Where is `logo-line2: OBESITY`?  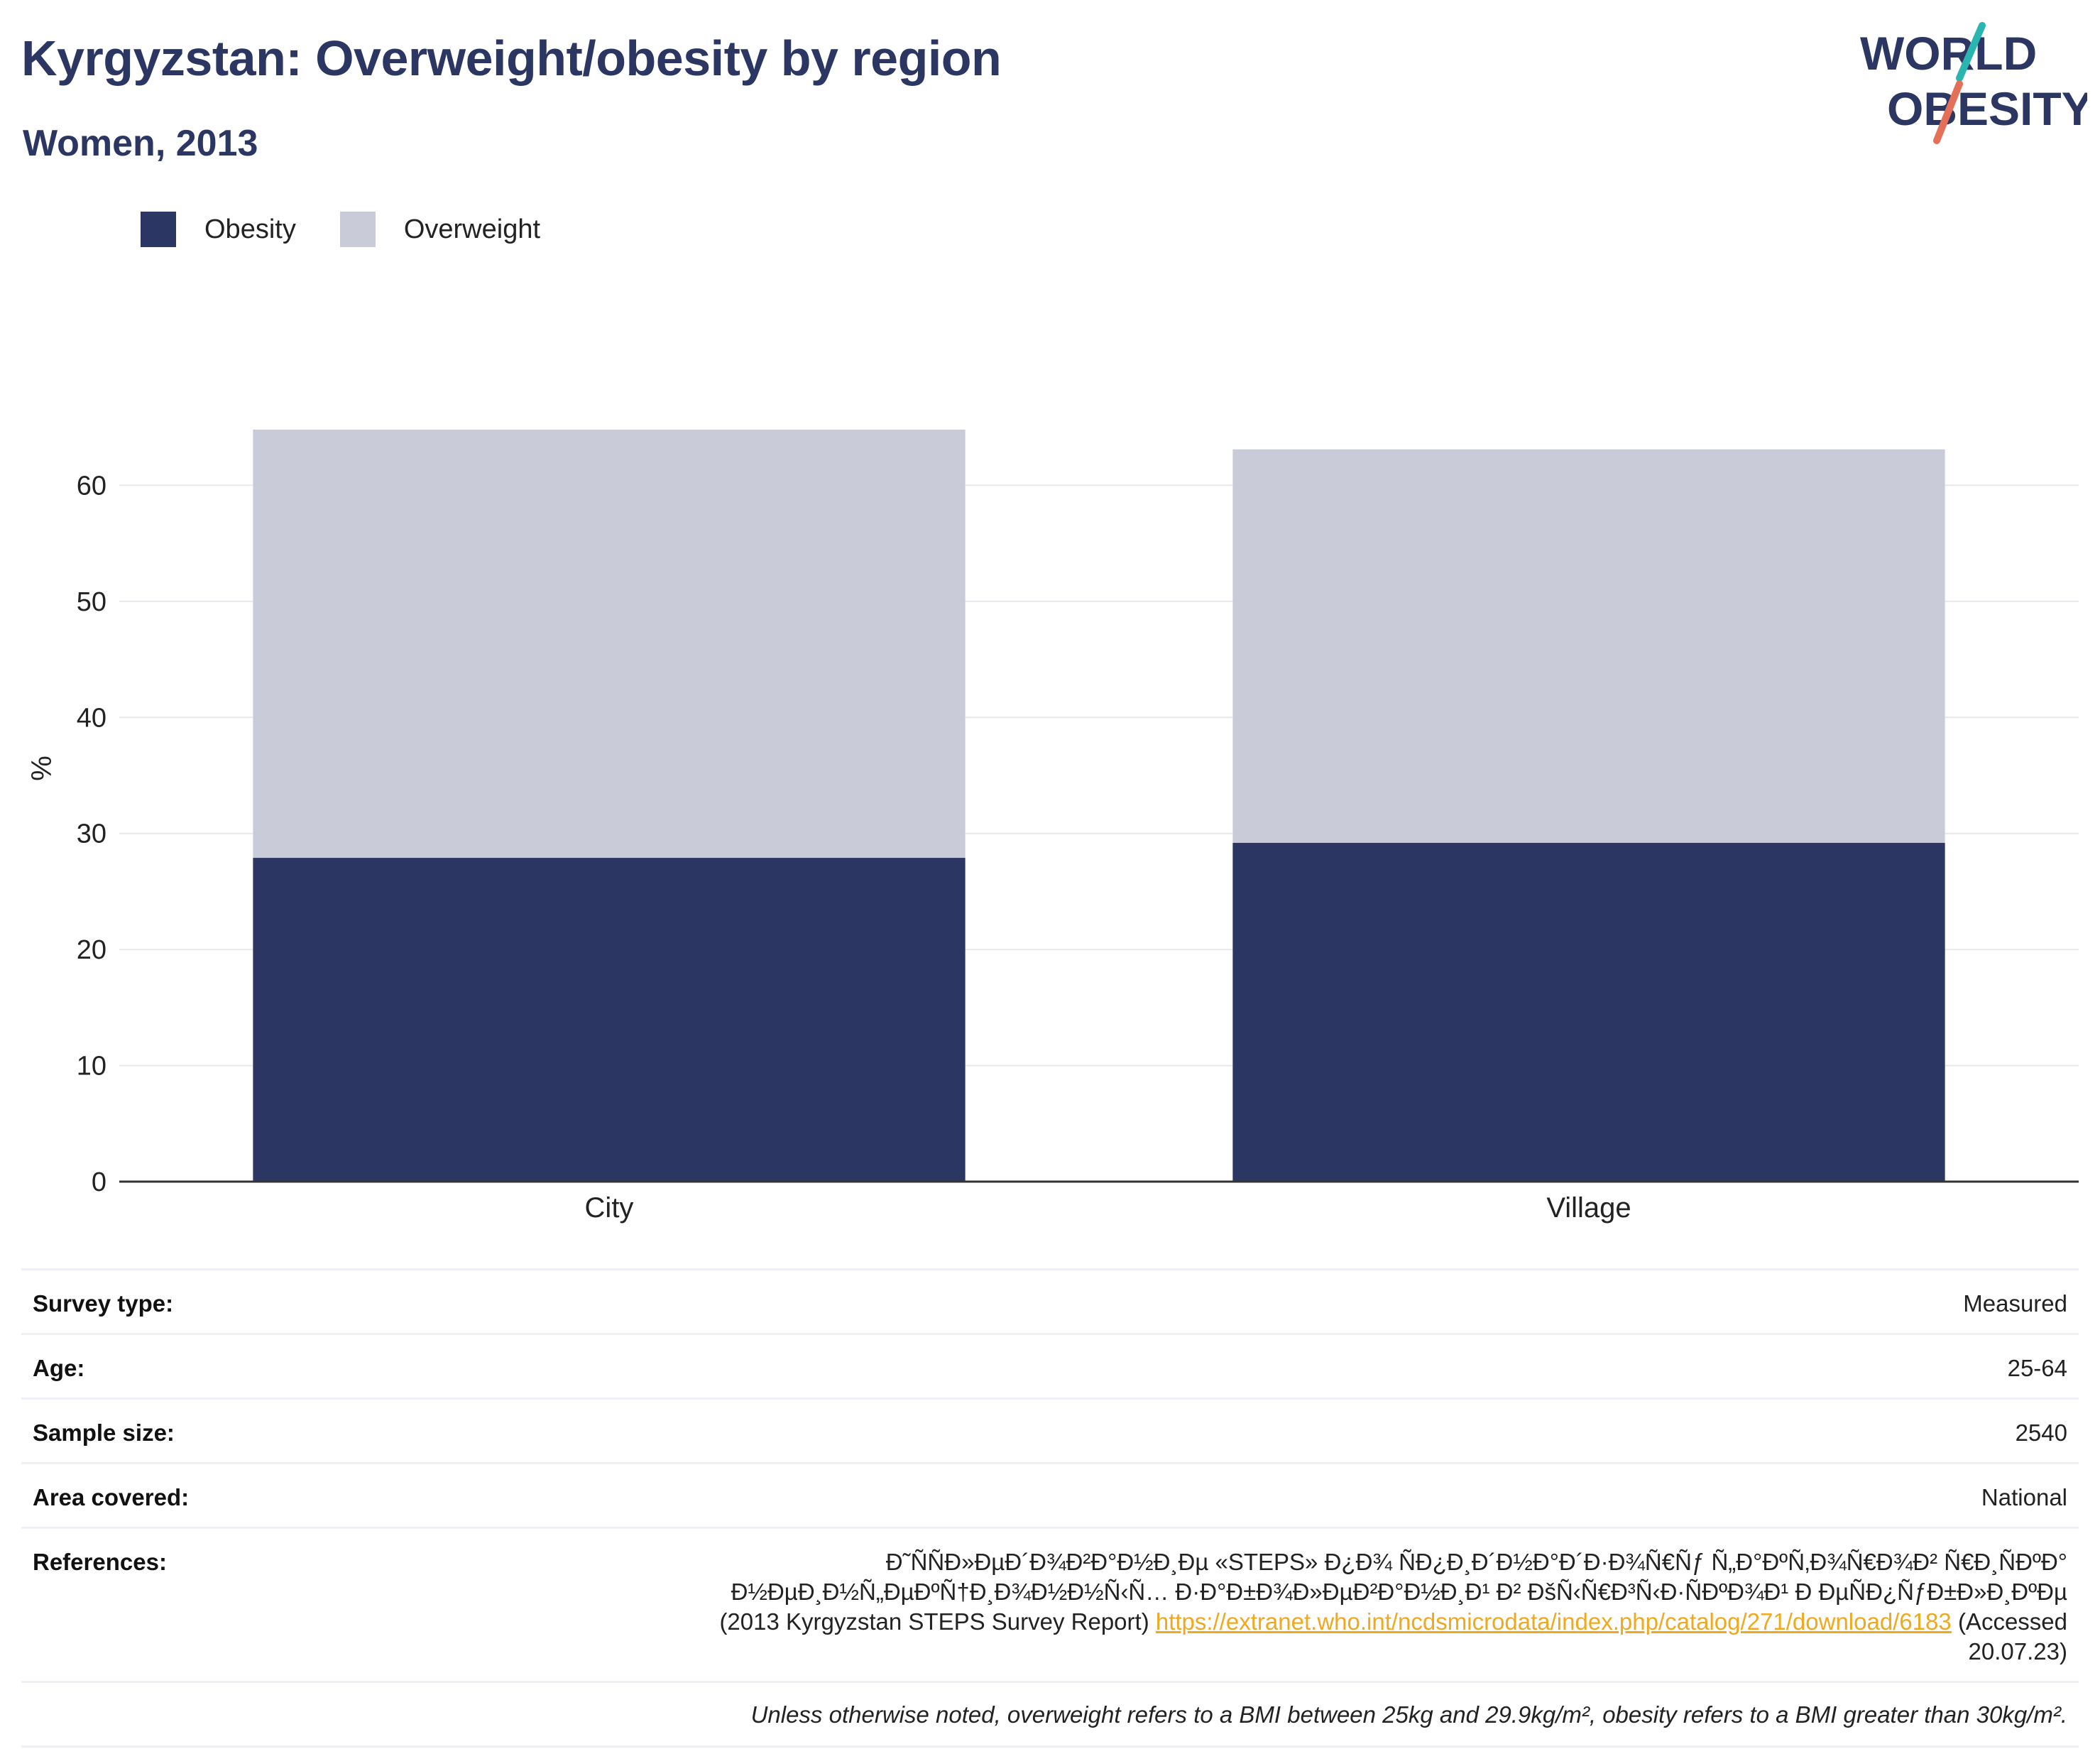 logo-line2: OBESITY is located at coordinates (1987, 109).